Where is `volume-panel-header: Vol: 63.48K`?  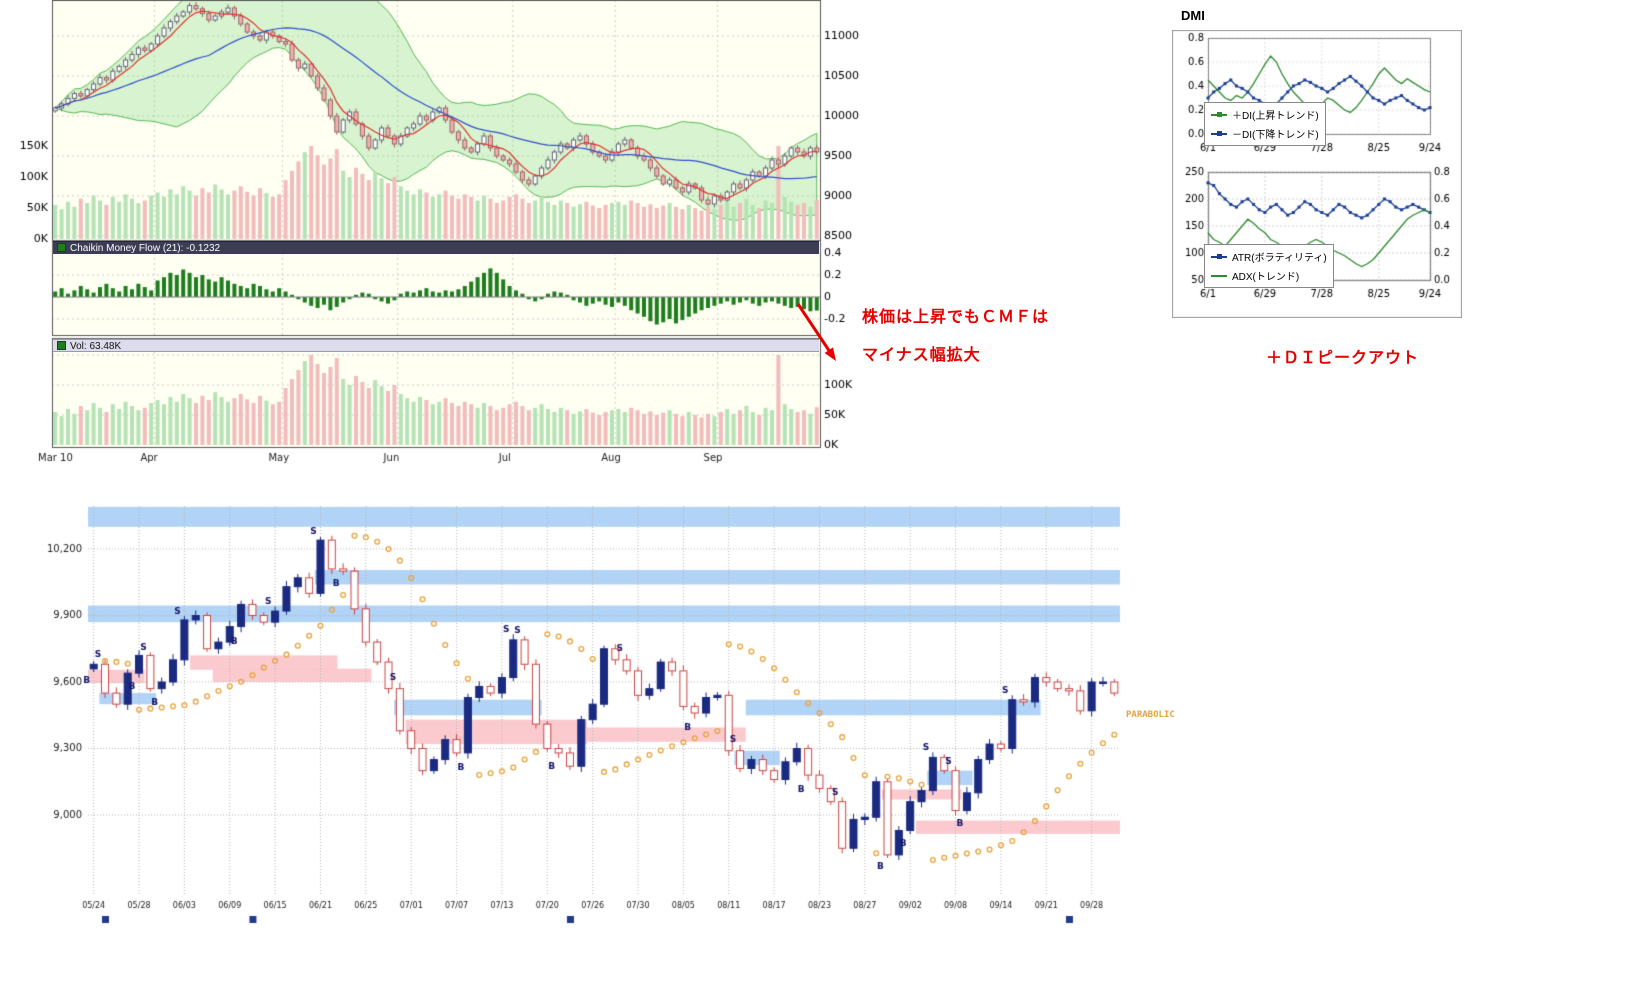 volume-panel-header: Vol: 63.48K is located at coordinates (436, 345).